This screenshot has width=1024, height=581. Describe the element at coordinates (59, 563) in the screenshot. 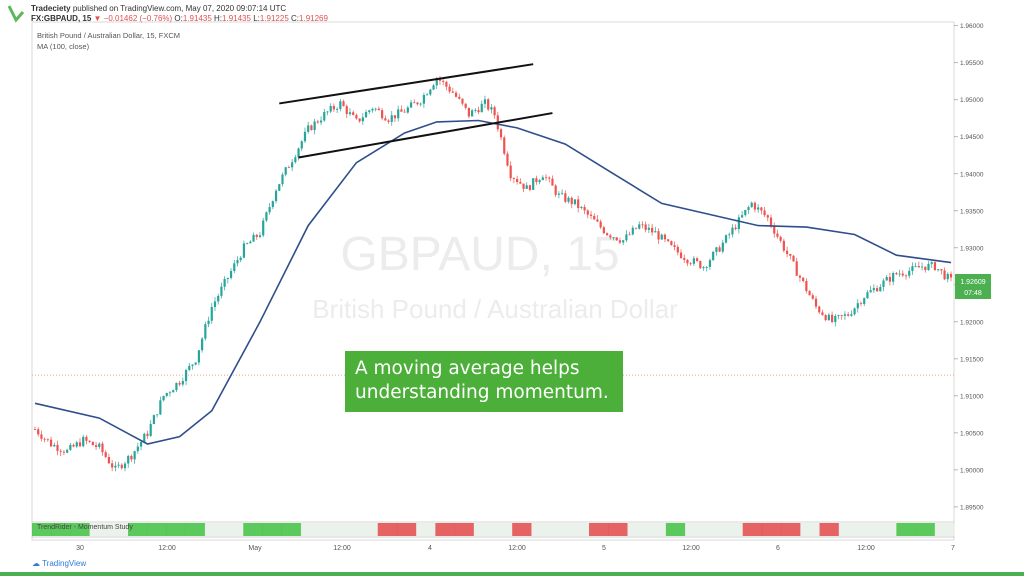

I see `footer-brand: ☁ TradingView` at that location.